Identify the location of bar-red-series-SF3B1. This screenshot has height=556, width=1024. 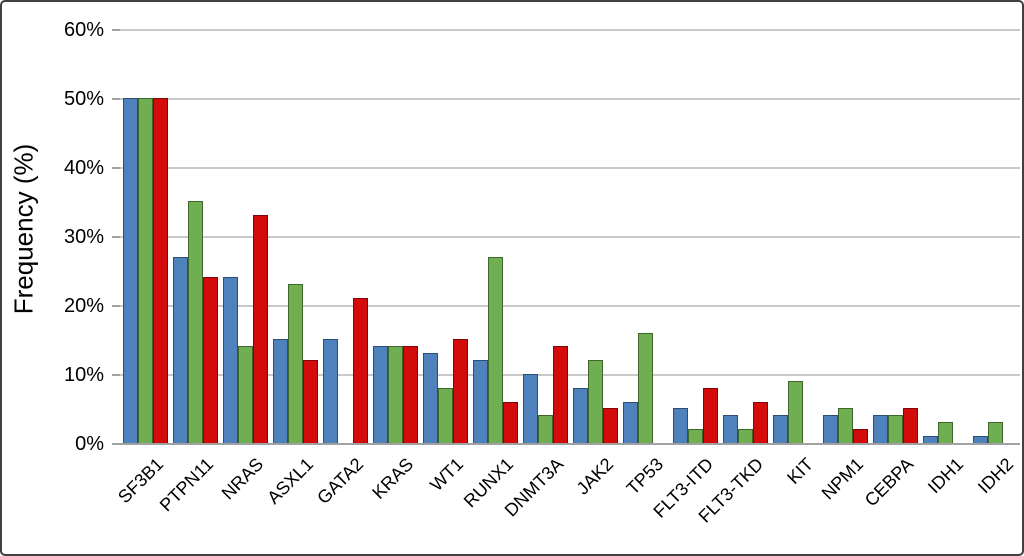
(160, 270).